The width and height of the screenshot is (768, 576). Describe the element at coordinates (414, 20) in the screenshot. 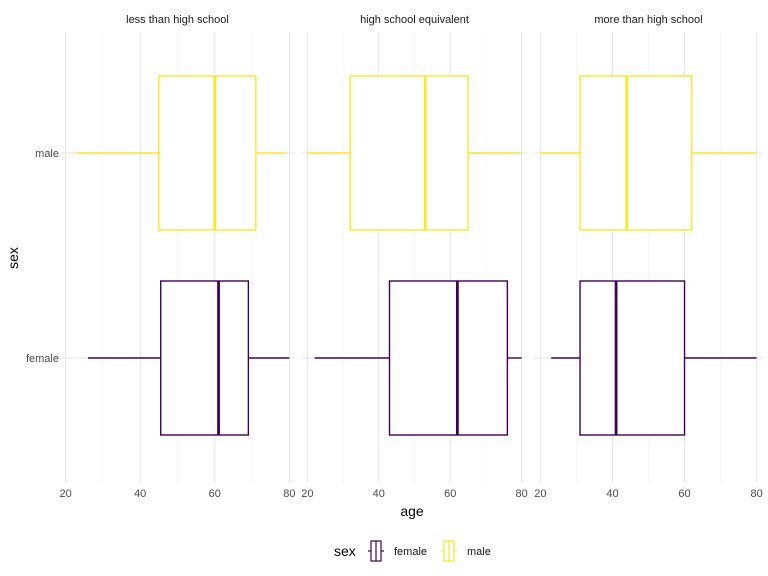

I see `facet-strip-label: high school equivalent` at that location.